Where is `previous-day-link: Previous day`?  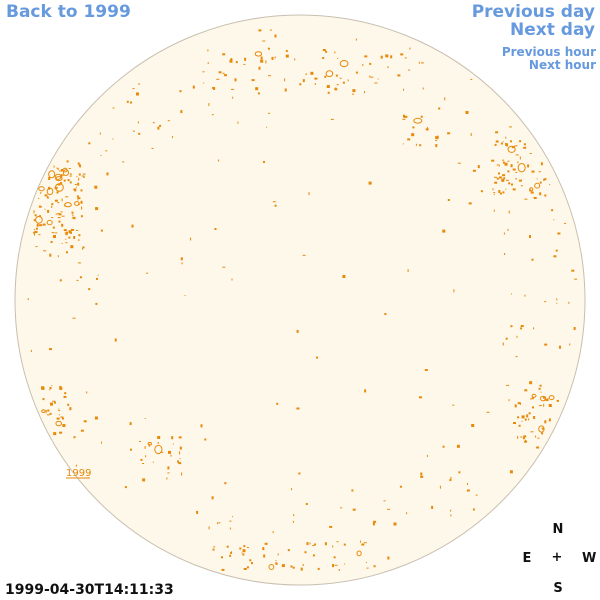 previous-day-link: Previous day is located at coordinates (533, 12).